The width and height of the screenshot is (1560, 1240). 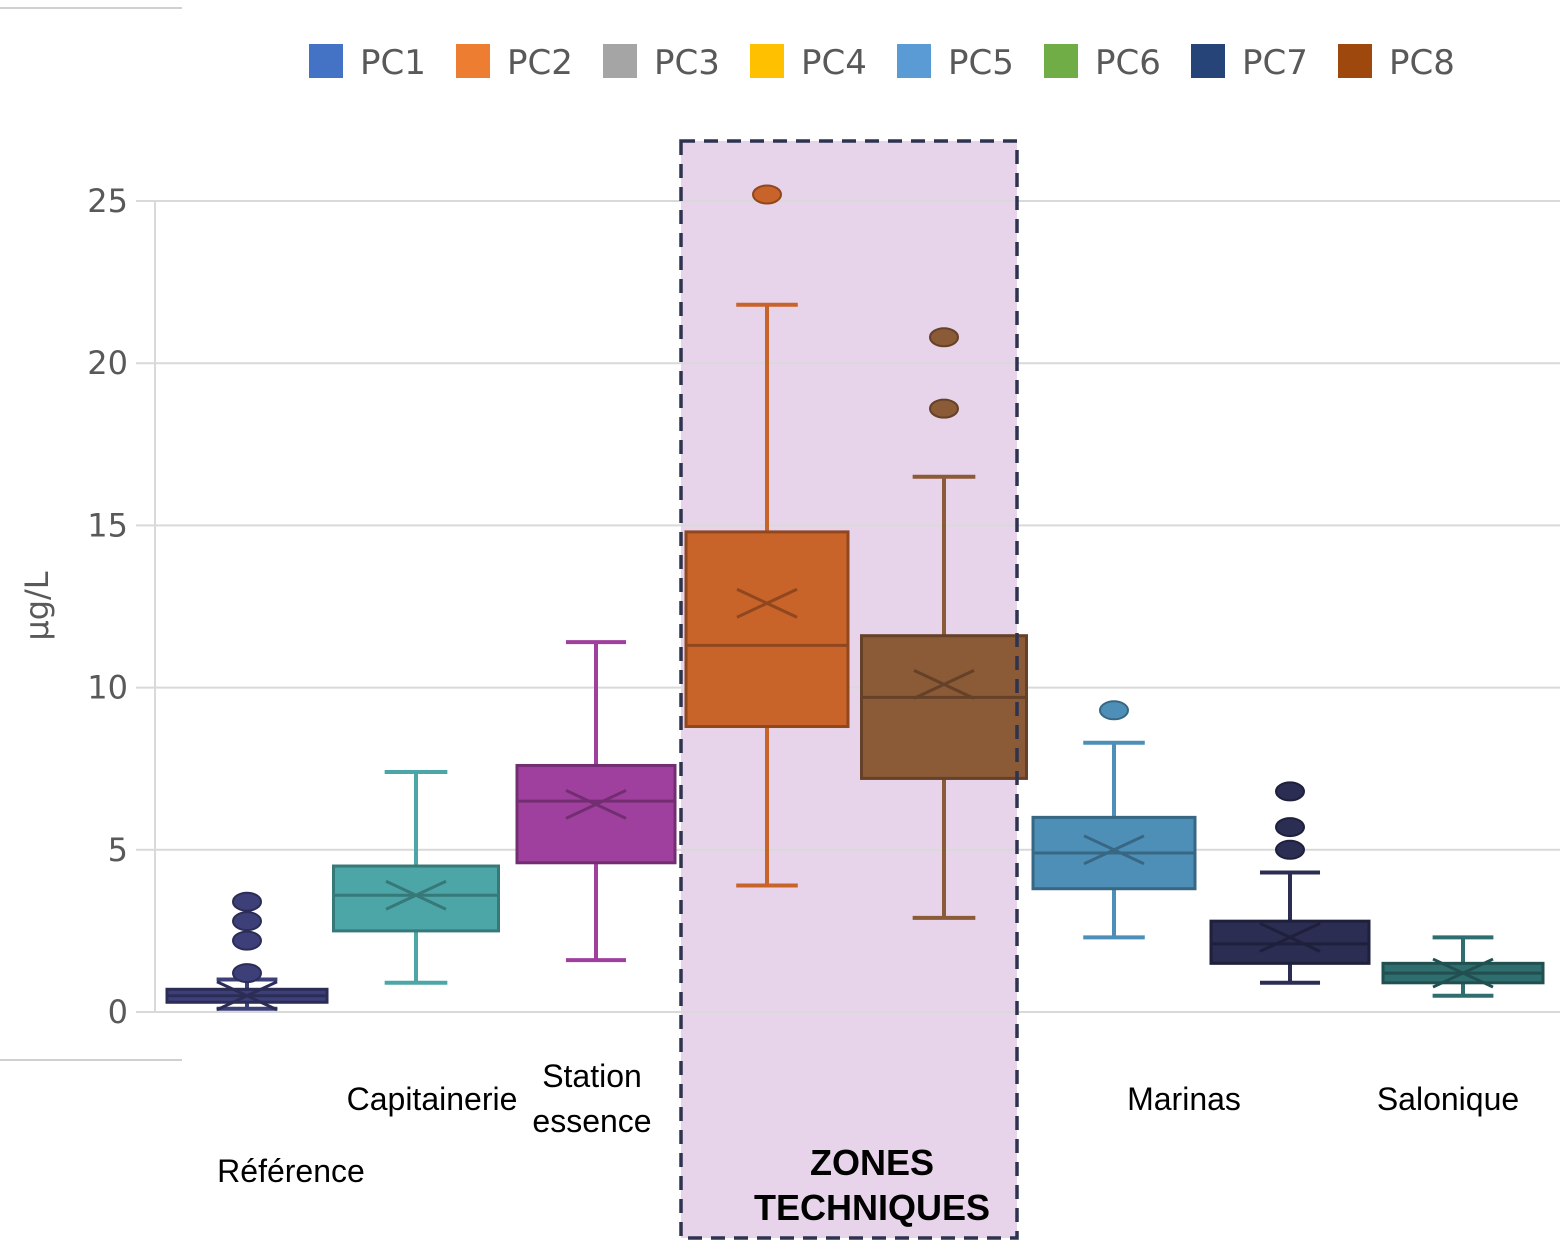 What do you see at coordinates (432, 1099) in the screenshot?
I see `category-label: Capitainerie` at bounding box center [432, 1099].